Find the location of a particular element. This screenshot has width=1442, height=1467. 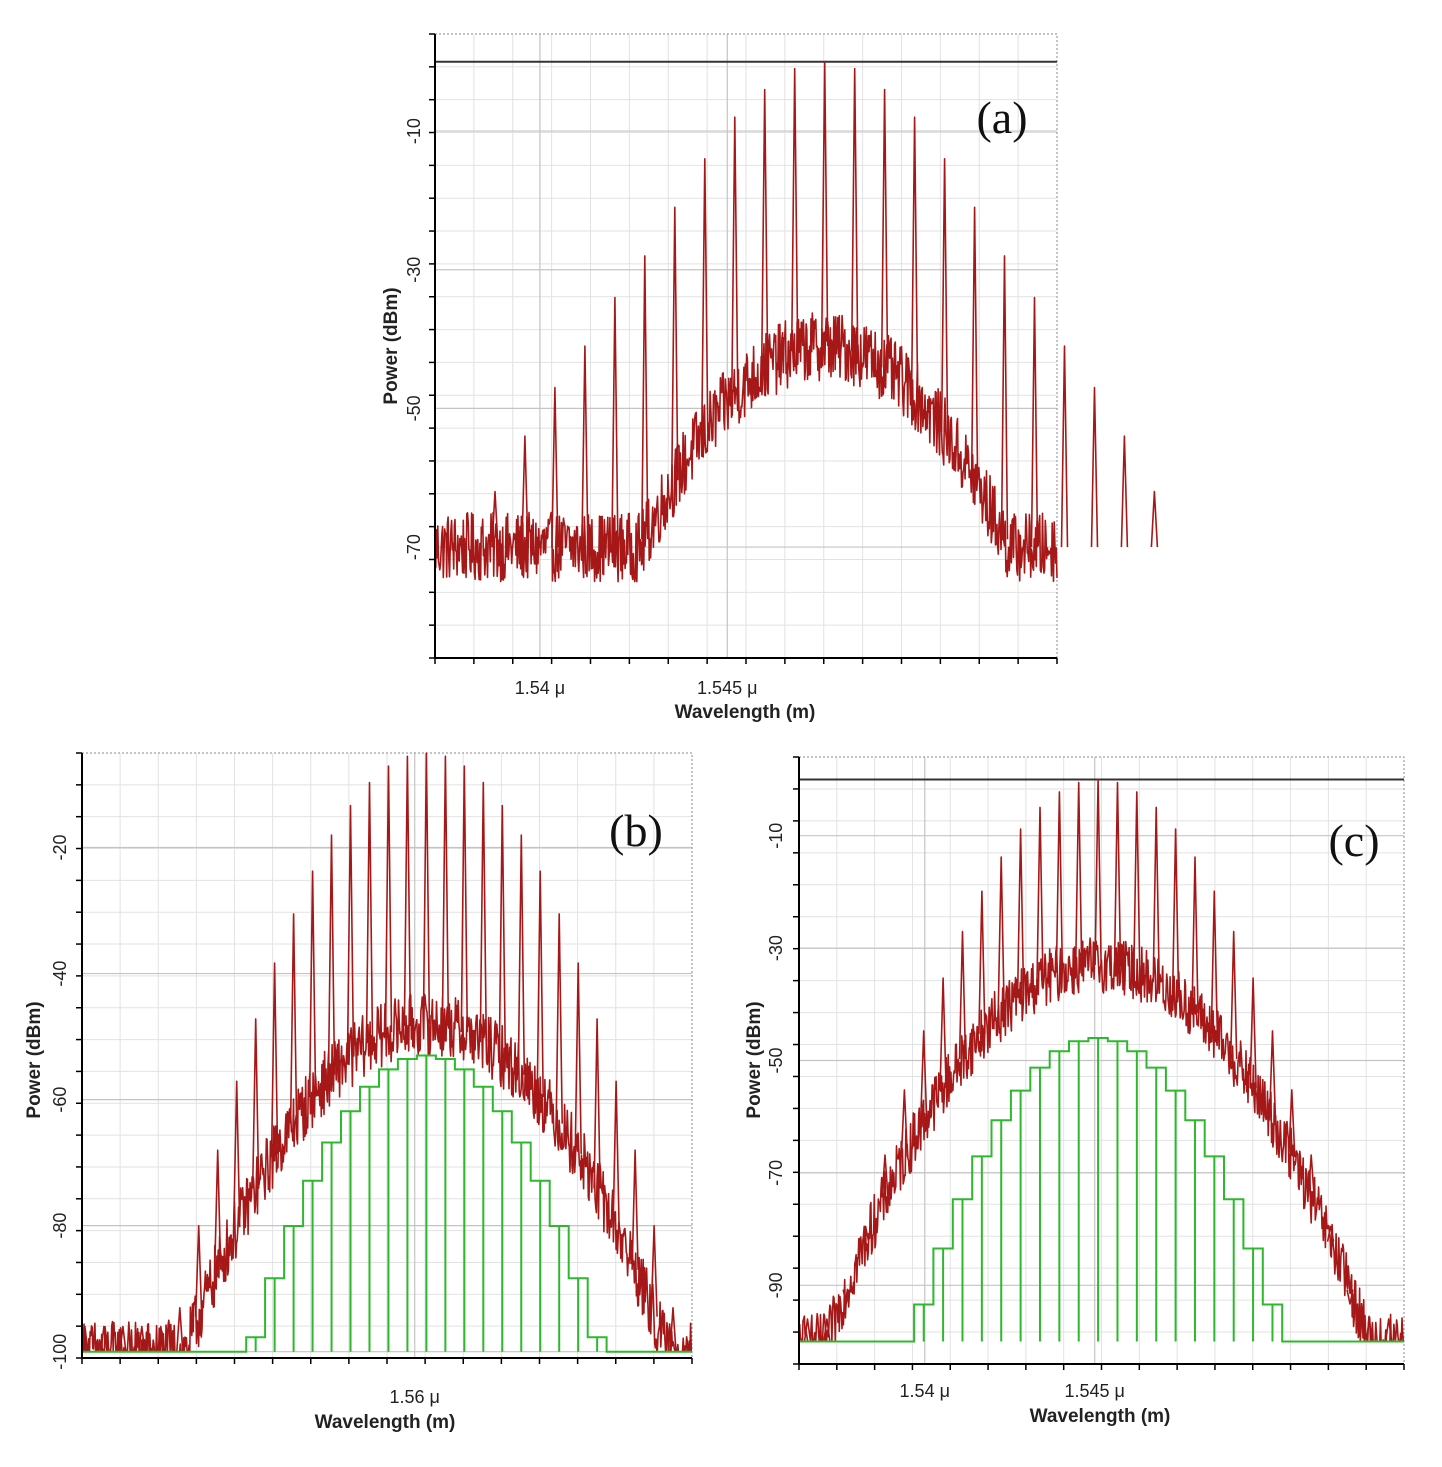

y-tick-label: -20 is located at coordinates (60, 848).